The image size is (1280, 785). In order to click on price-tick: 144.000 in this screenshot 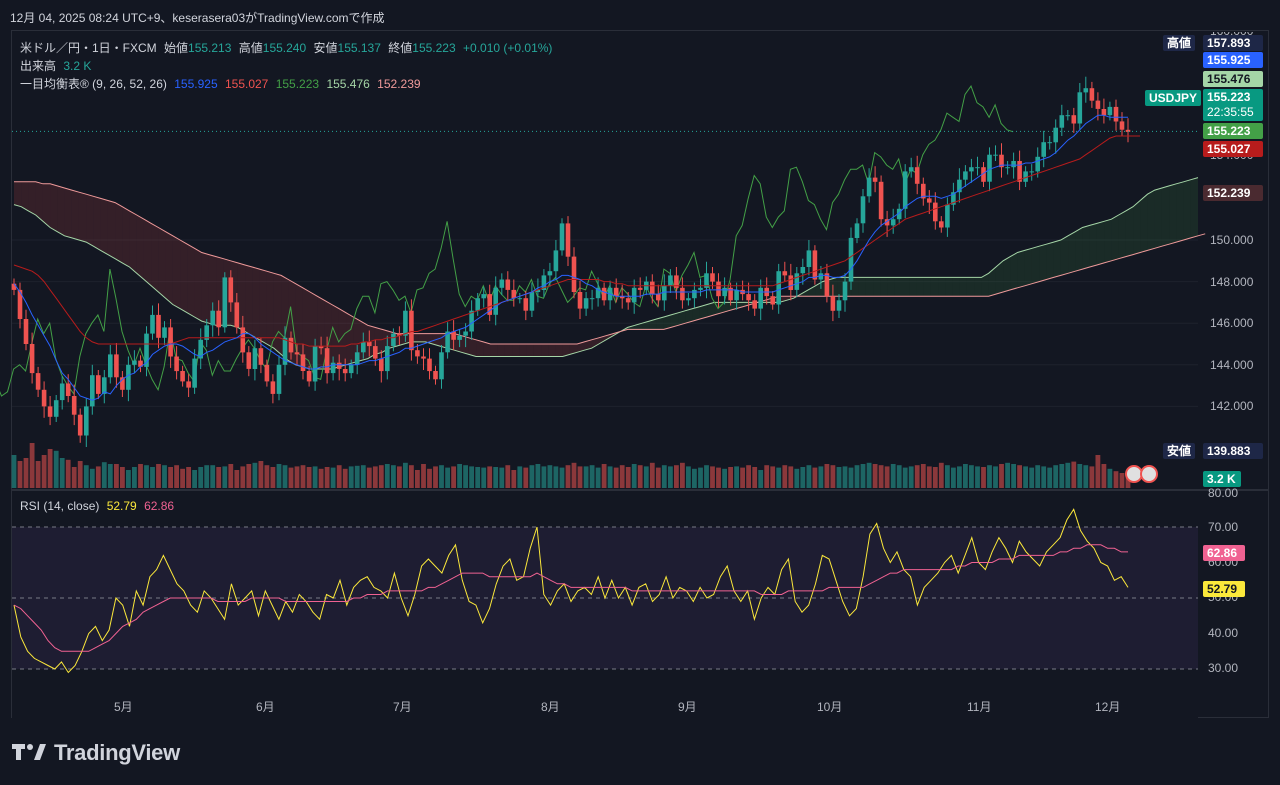, I will do `click(1232, 365)`.